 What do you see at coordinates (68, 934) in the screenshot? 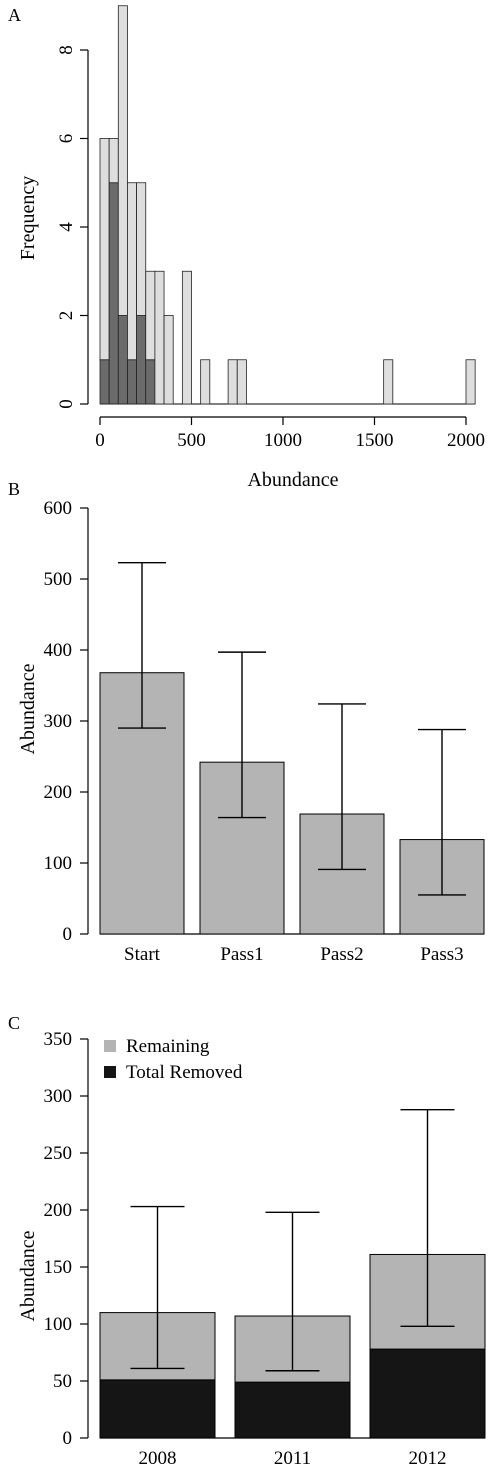
I see `panel-b-y-tick-label: 0` at bounding box center [68, 934].